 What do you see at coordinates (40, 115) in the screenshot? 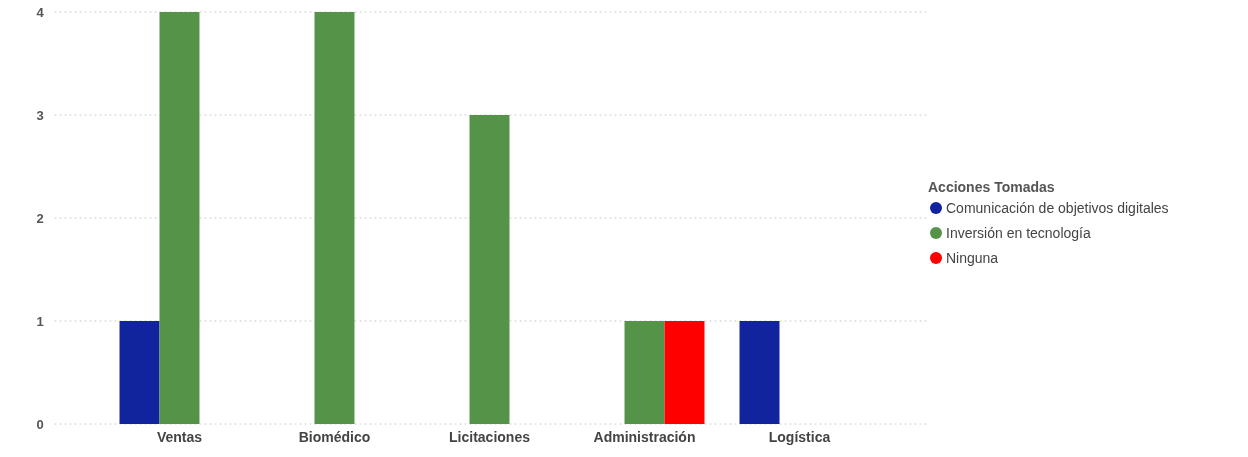
I see `y-tick-label: 3` at bounding box center [40, 115].